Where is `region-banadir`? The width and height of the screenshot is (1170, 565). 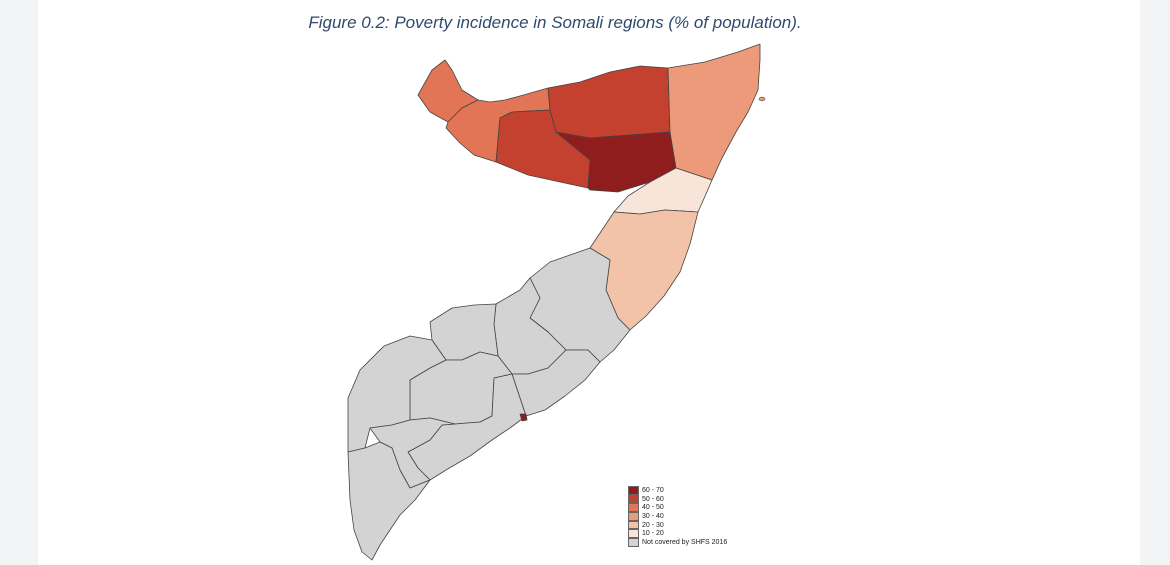 region-banadir is located at coordinates (523, 417).